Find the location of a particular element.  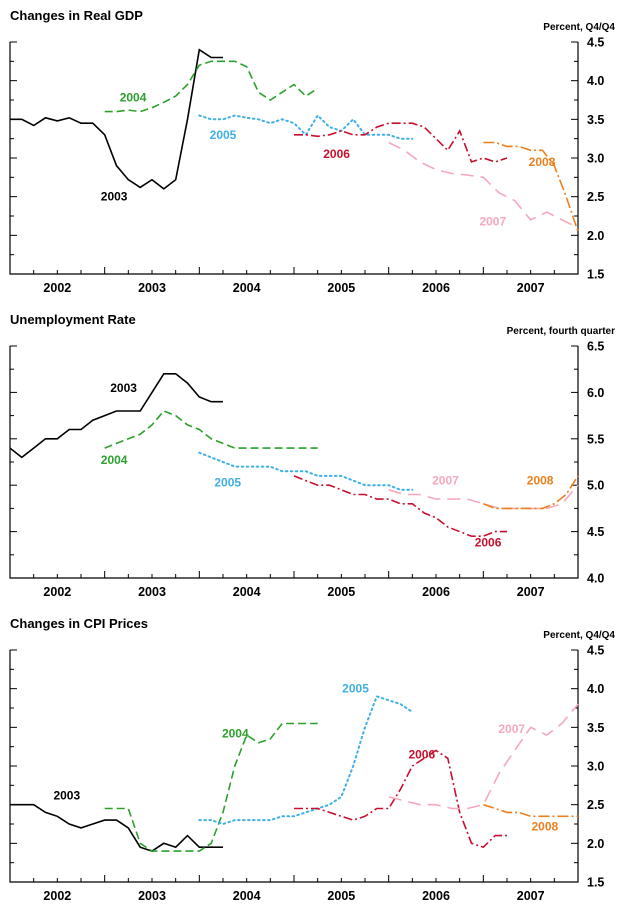

svg-text: 5.0 is located at coordinates (595, 486).